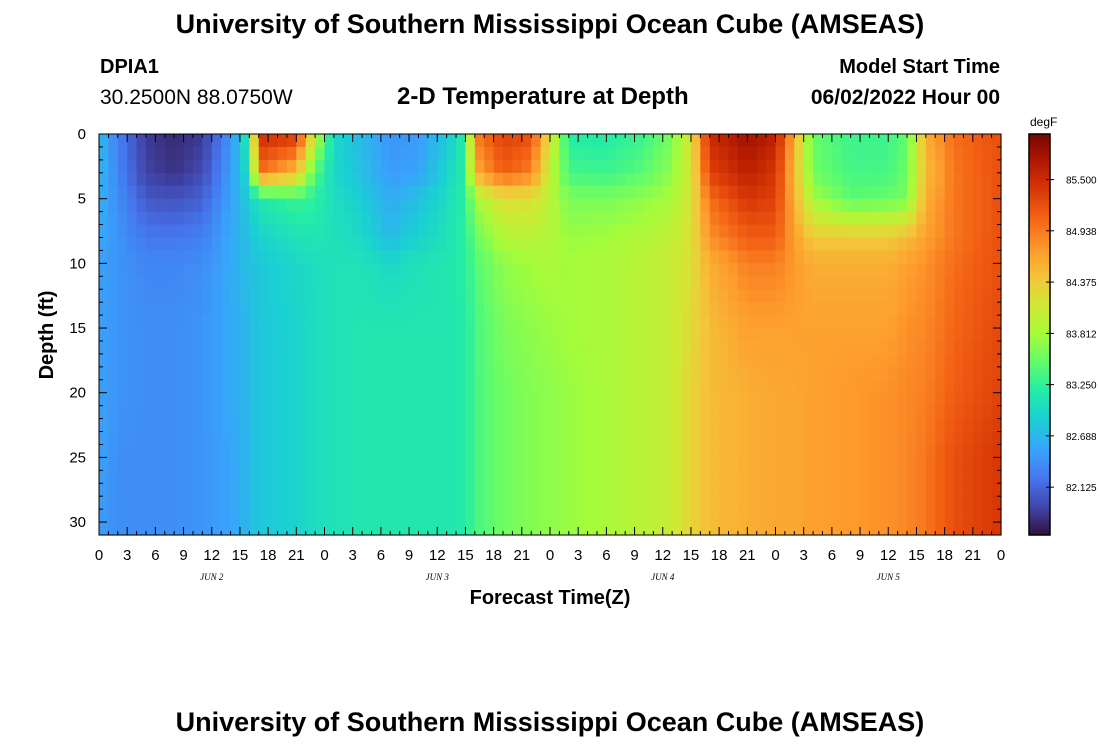 The height and width of the screenshot is (750, 1100). Describe the element at coordinates (606, 555) in the screenshot. I see `x-tick-label: 6` at that location.